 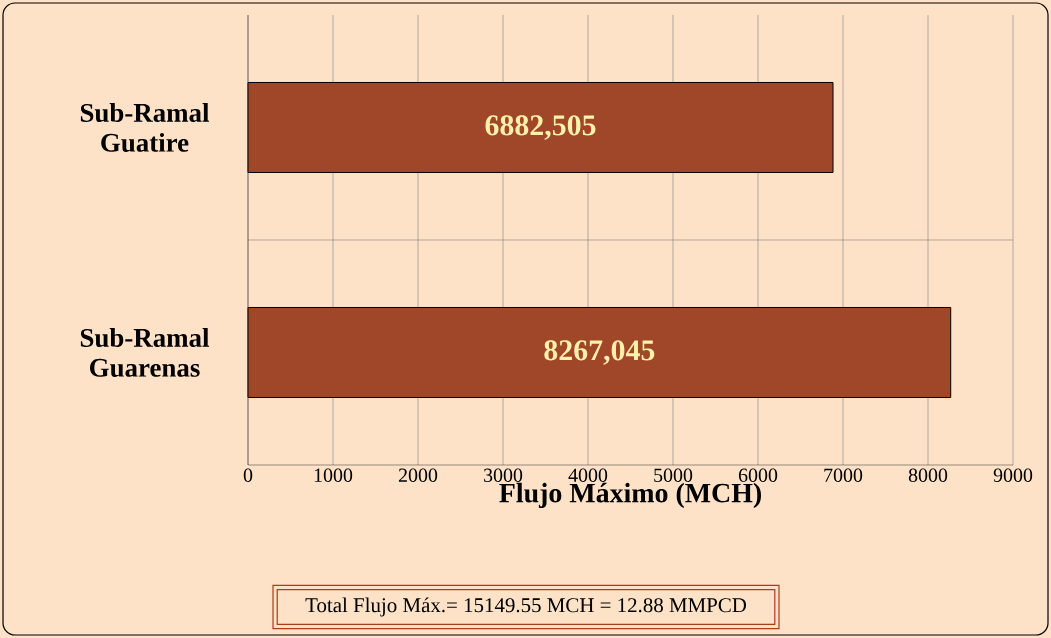 I want to click on x-axis-title: Flujo Máximo (MCH), so click(x=630, y=495).